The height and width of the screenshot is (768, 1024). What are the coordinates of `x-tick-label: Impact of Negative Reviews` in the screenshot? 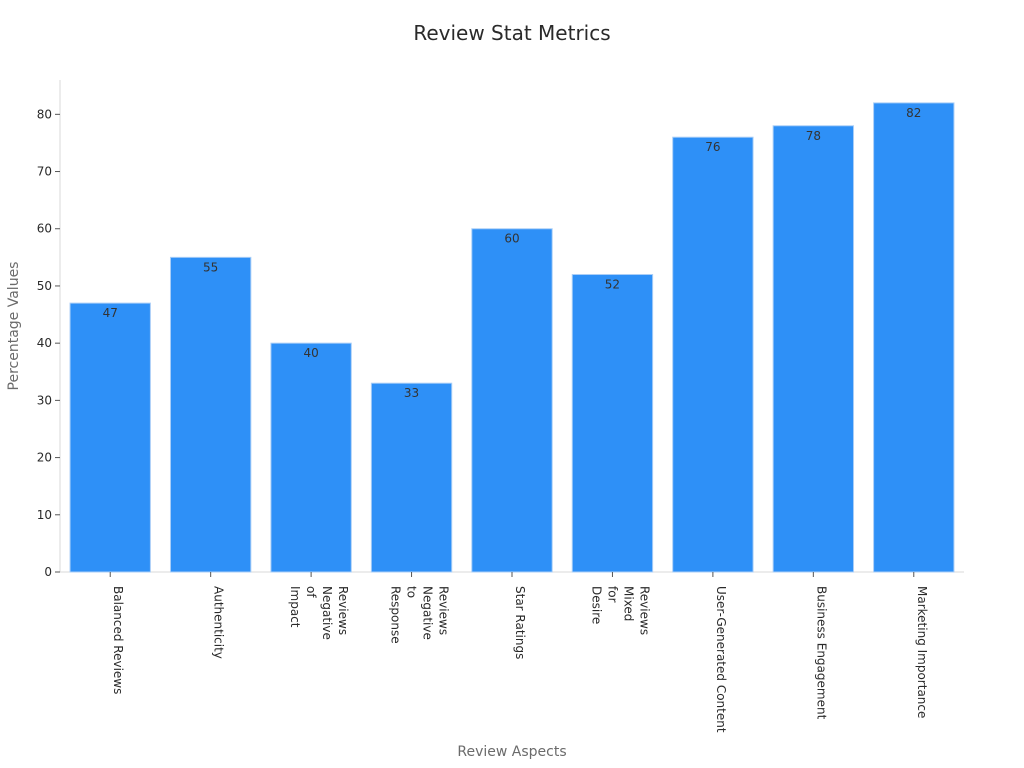 It's located at (319, 613).